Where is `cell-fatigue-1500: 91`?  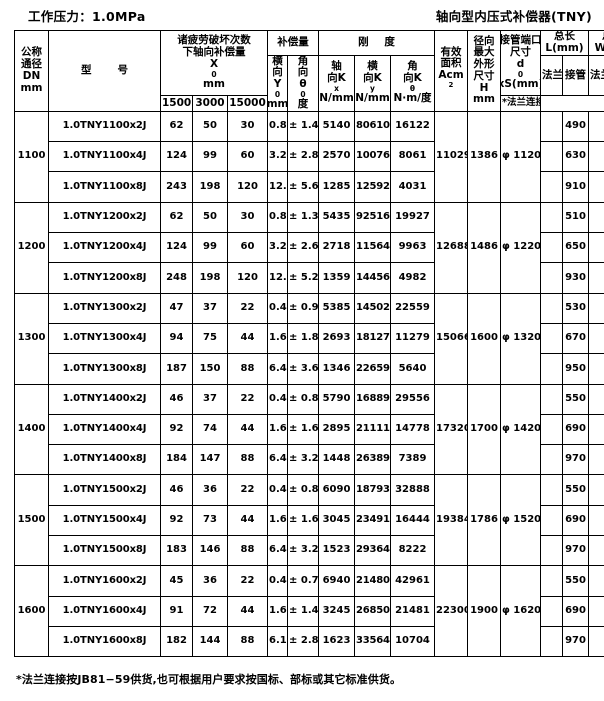 cell-fatigue-1500: 91 is located at coordinates (176, 611).